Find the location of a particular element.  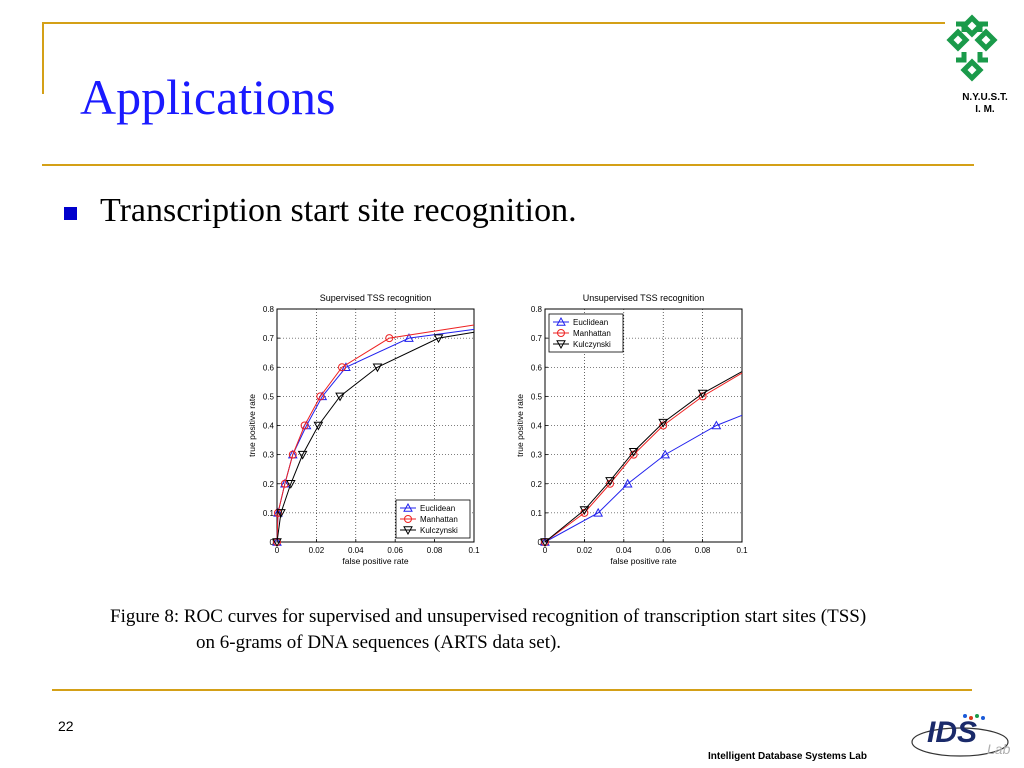

footer-lab-name: Intelligent Database Systems Lab is located at coordinates (787, 756).